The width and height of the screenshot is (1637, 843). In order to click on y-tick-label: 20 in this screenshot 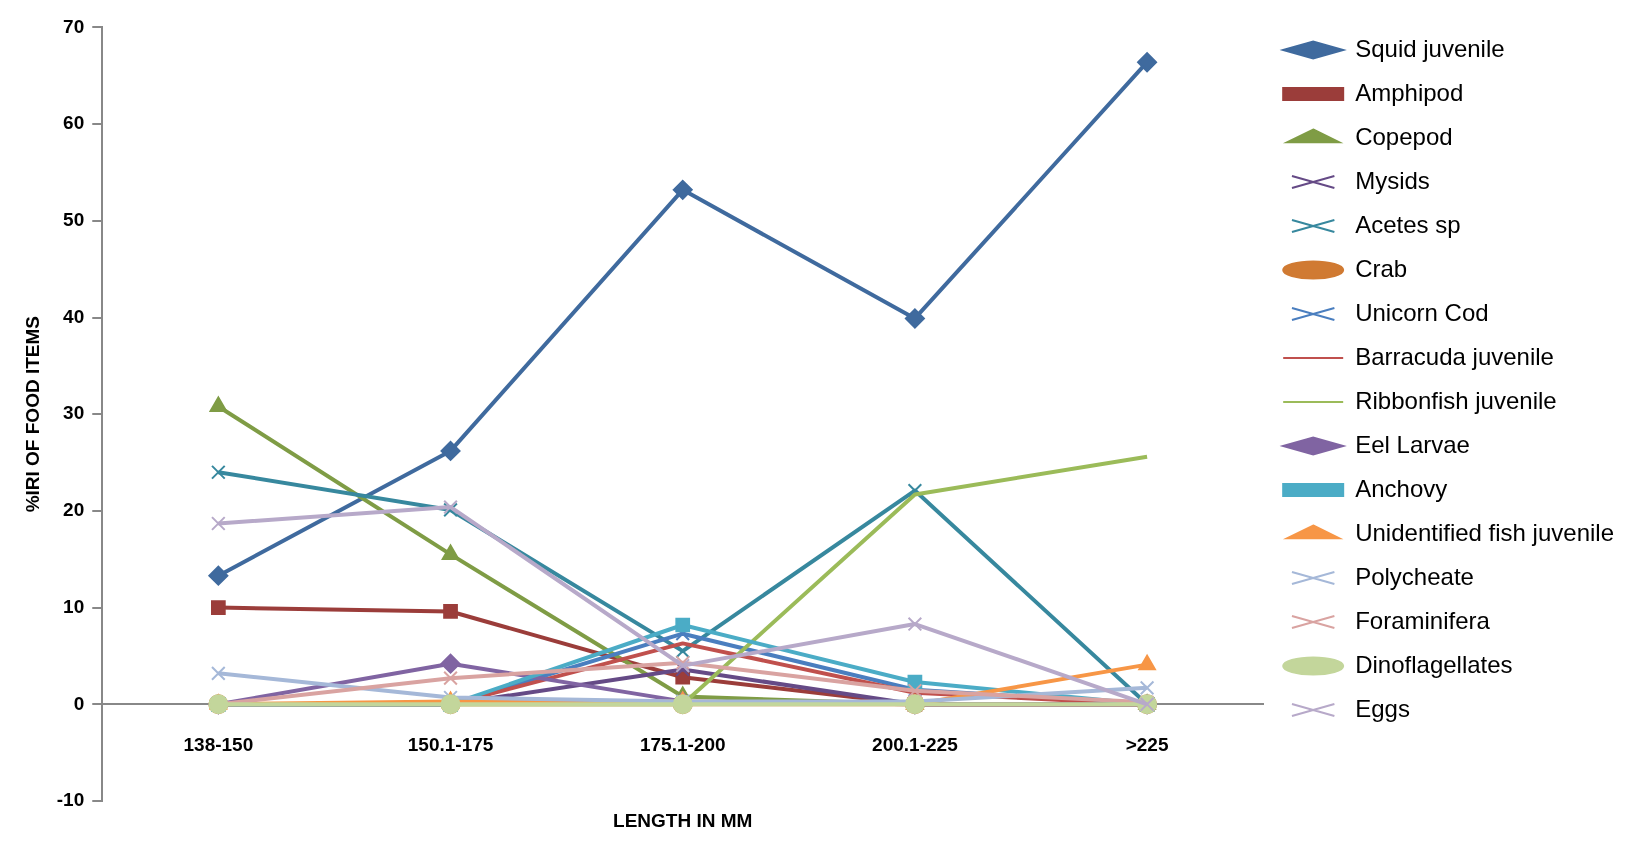, I will do `click(74, 510)`.